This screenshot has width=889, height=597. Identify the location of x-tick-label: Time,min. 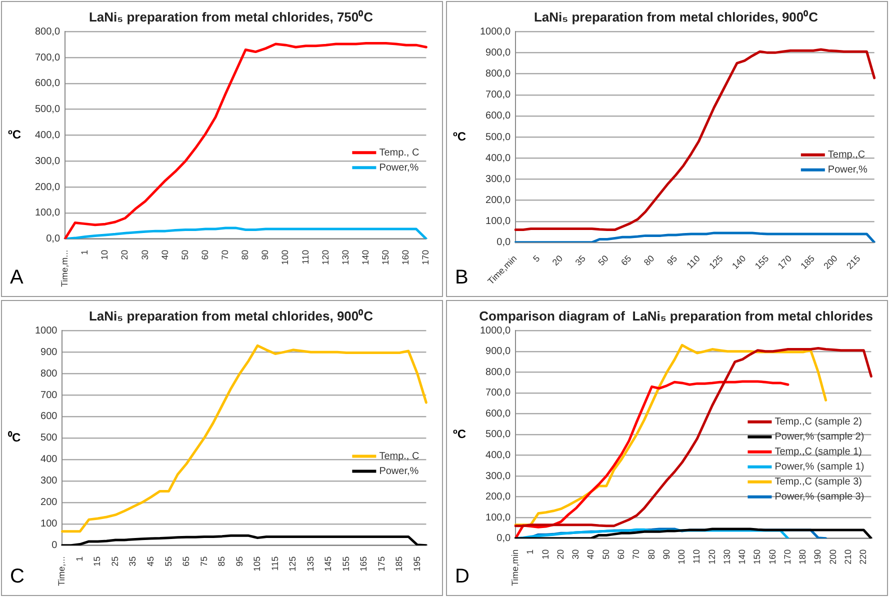
(515, 567).